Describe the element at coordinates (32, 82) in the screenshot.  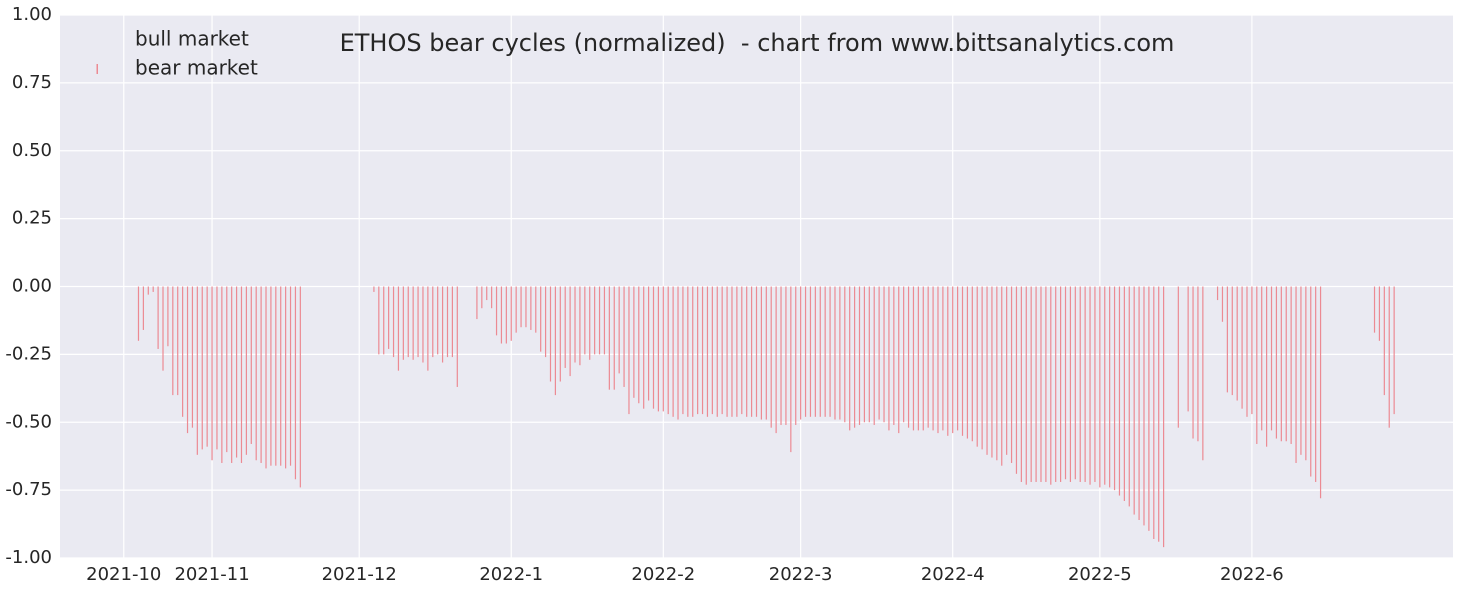
I see `y-tick-label: 0.75` at that location.